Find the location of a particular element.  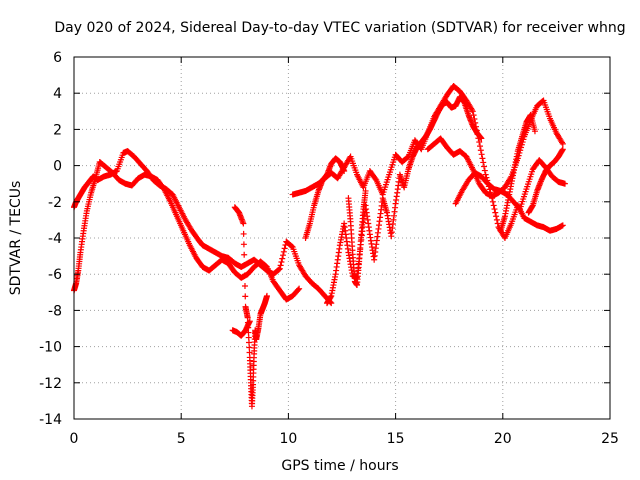

series-track-j is located at coordinates (510, 185).